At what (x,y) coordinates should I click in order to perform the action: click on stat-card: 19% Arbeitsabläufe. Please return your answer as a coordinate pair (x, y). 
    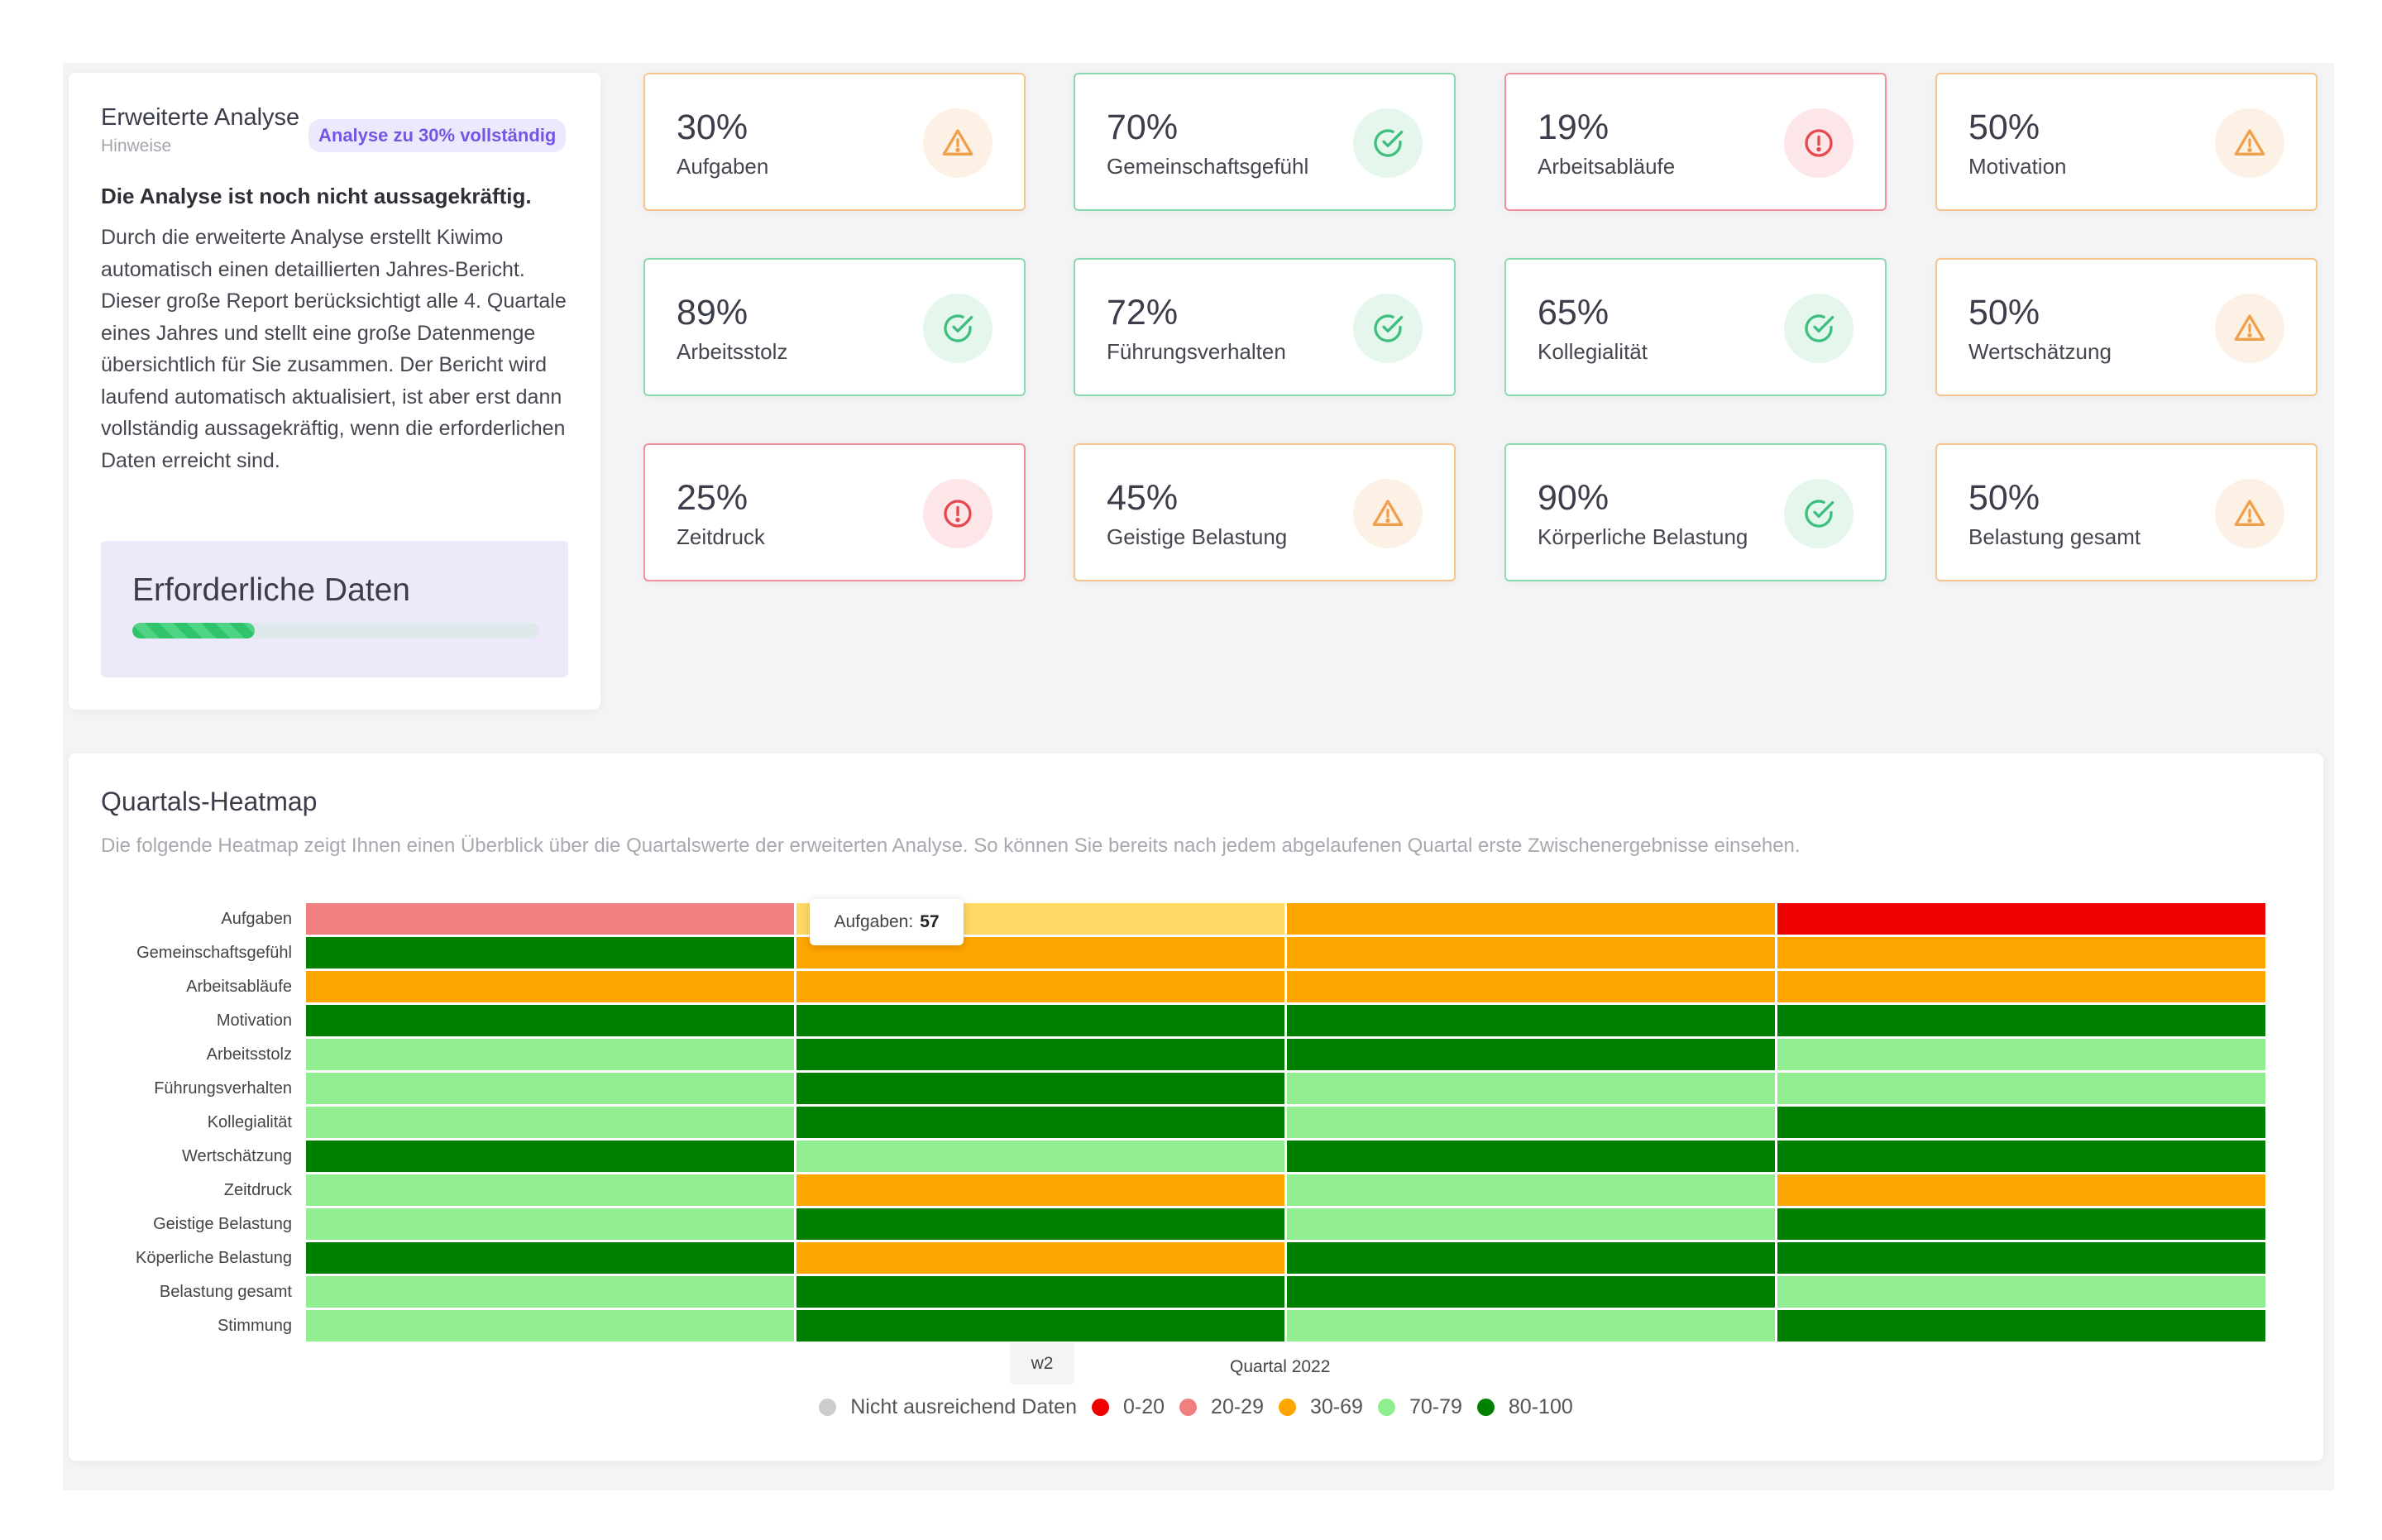
    Looking at the image, I should click on (1696, 142).